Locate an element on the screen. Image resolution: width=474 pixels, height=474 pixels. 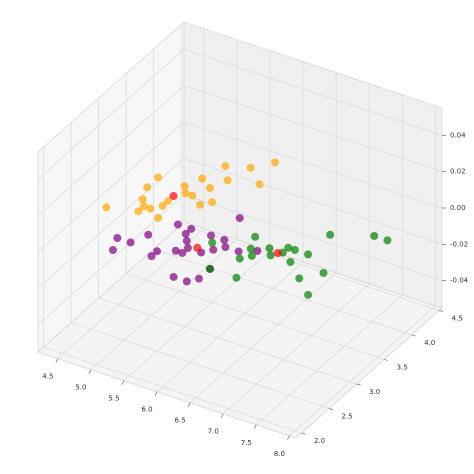
z-tick-label: 0.04 is located at coordinates (458, 135).